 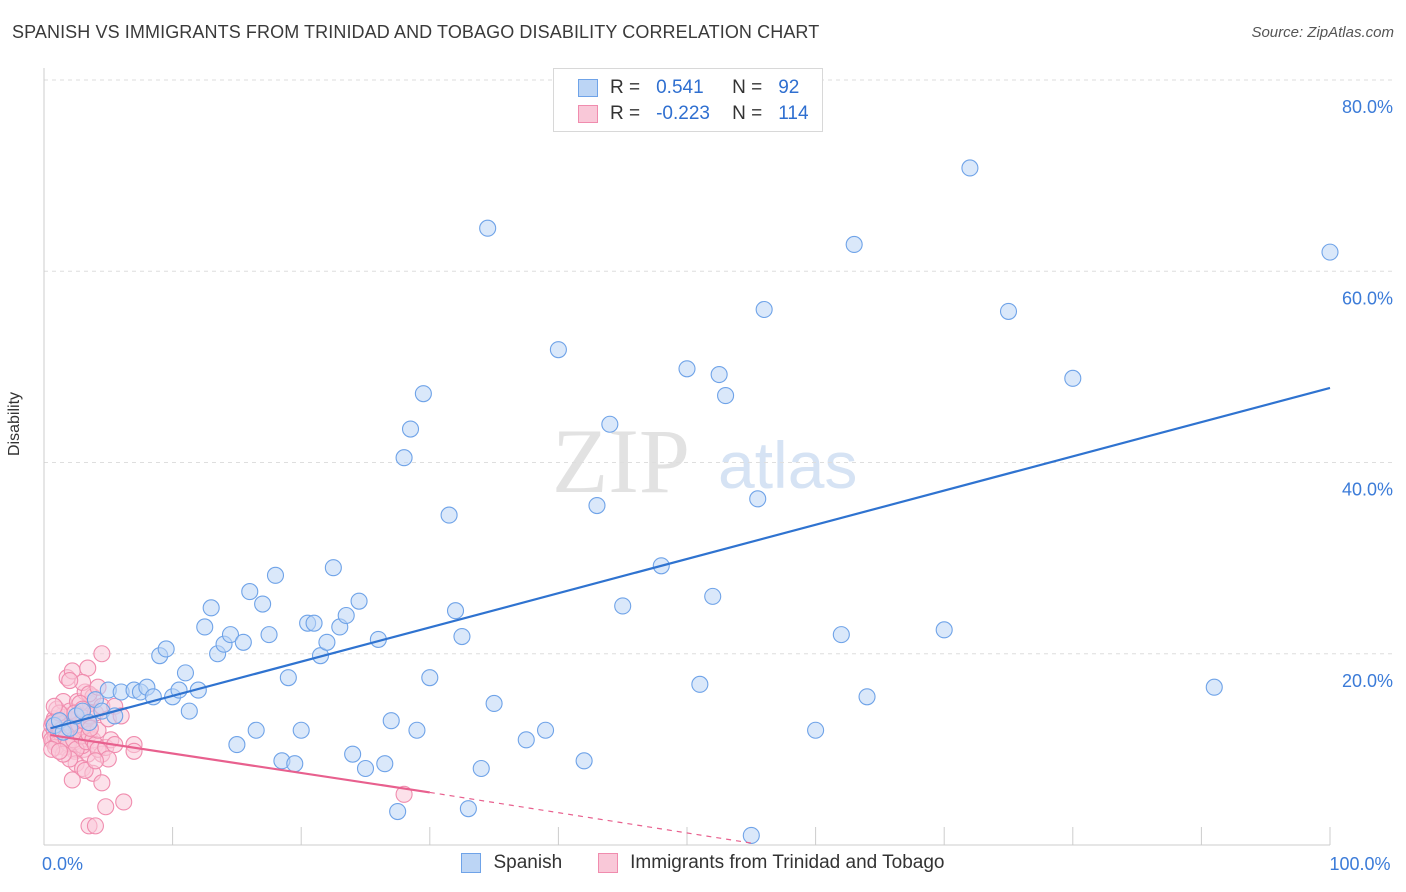 I want to click on y-tick-label: 60.0%, so click(x=1367, y=298).